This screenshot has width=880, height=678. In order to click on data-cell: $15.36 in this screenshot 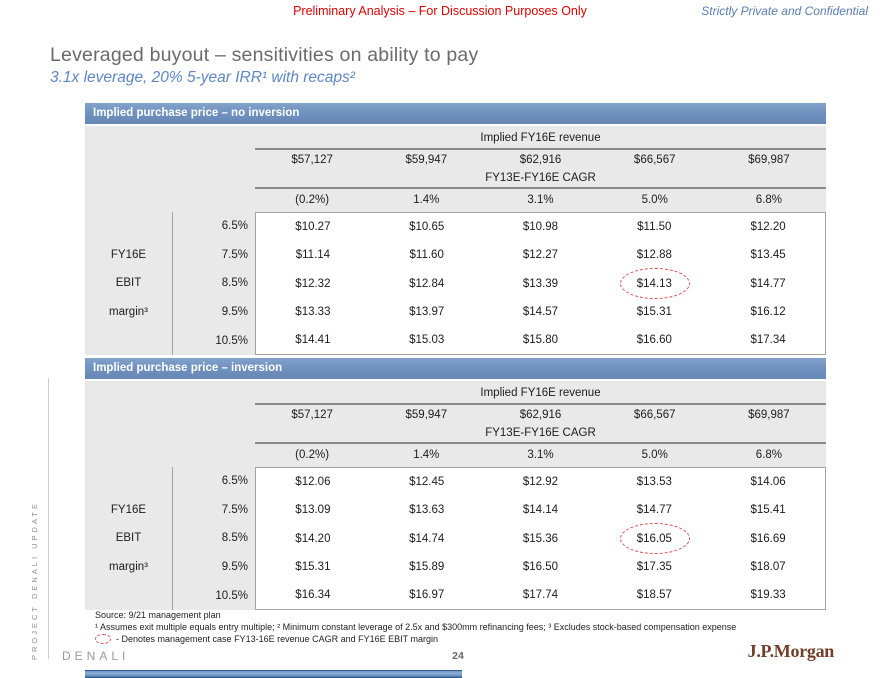, I will do `click(540, 538)`.